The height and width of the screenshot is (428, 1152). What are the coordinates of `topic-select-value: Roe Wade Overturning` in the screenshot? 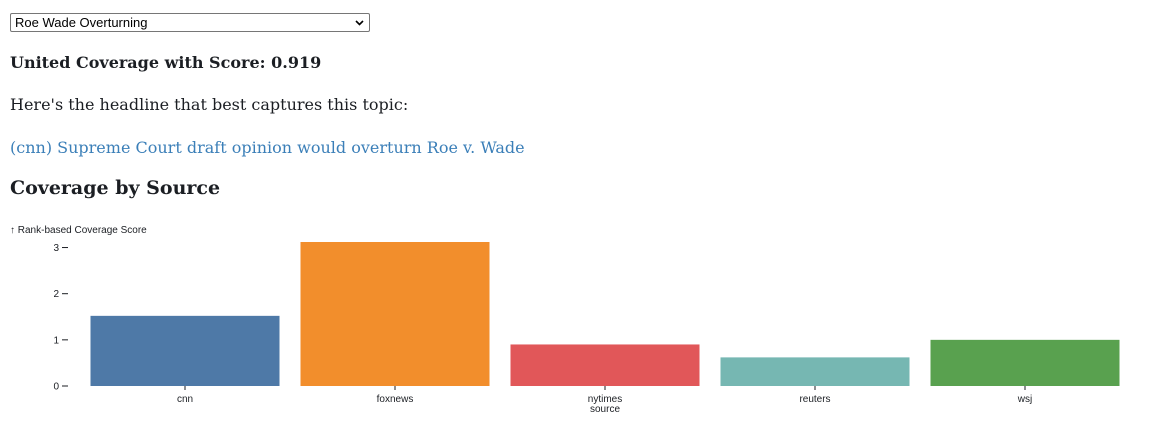 It's located at (81, 22).